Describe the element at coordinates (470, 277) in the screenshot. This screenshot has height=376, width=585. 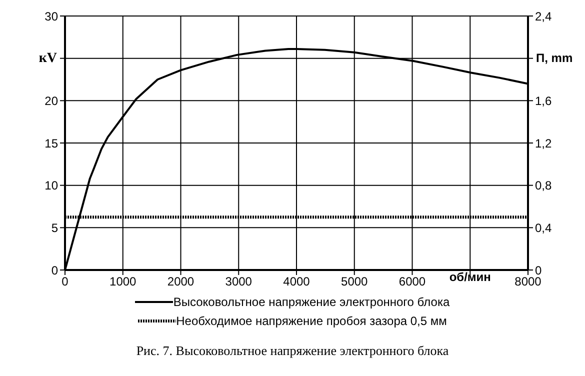
I see `x-axis-title: об/мин` at that location.